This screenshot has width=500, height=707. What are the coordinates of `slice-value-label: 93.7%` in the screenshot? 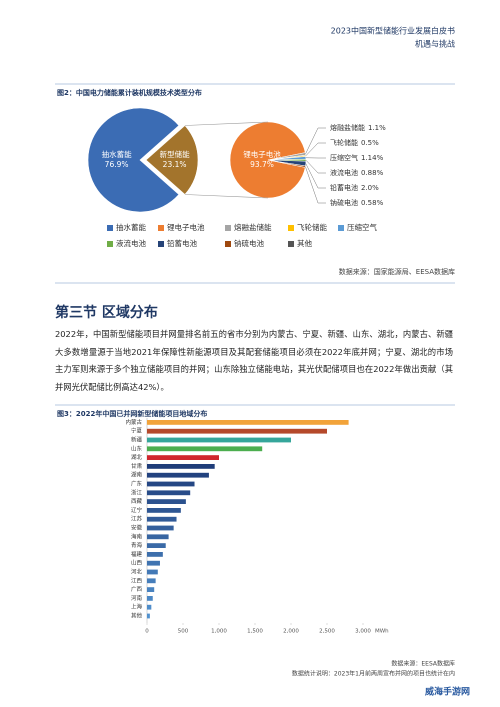 It's located at (262, 164).